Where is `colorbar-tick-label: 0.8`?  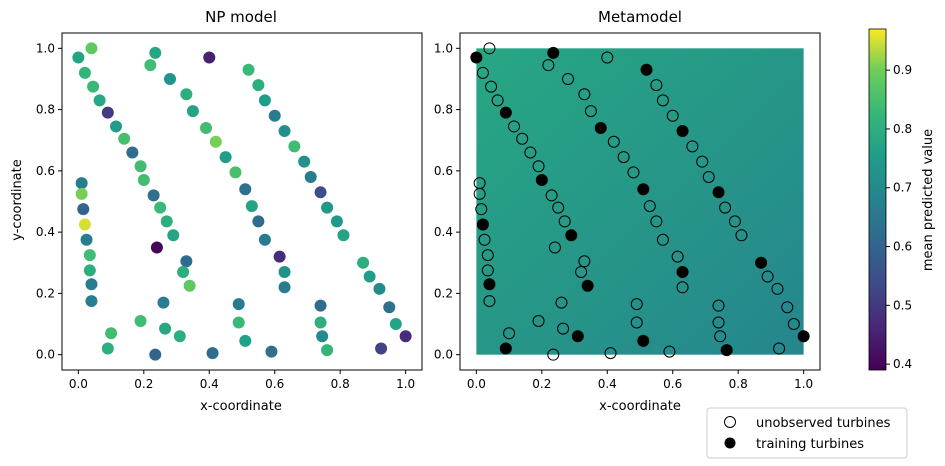
colorbar-tick-label: 0.8 is located at coordinates (902, 129).